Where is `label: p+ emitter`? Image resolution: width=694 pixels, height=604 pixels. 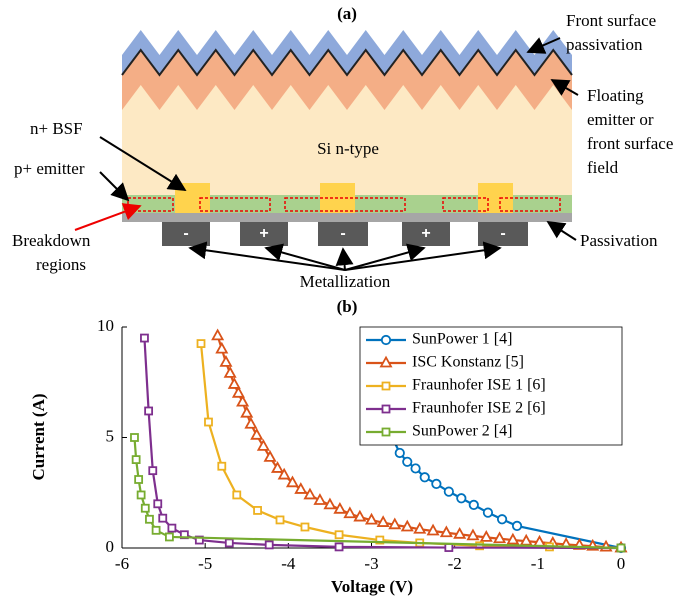
label: p+ emitter is located at coordinates (49, 168).